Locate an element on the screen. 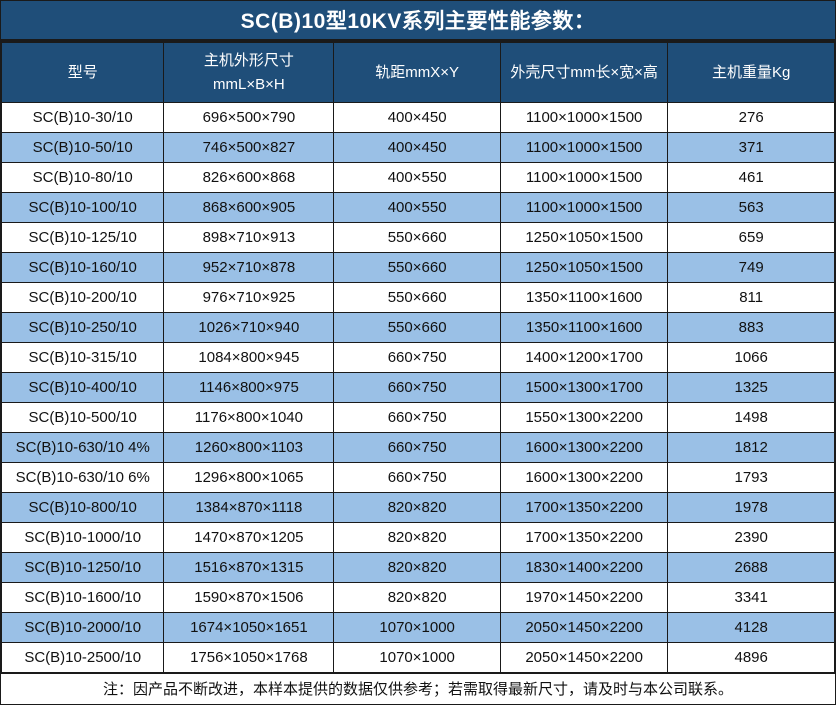  cell-weight: 1793 is located at coordinates (751, 477).